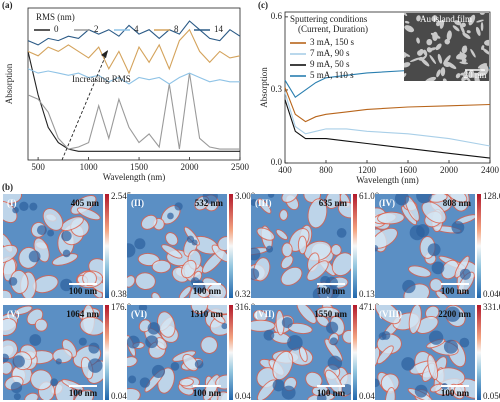  Describe the element at coordinates (333, 203) in the screenshot. I see `map-wavelength: 635 nm` at that location.